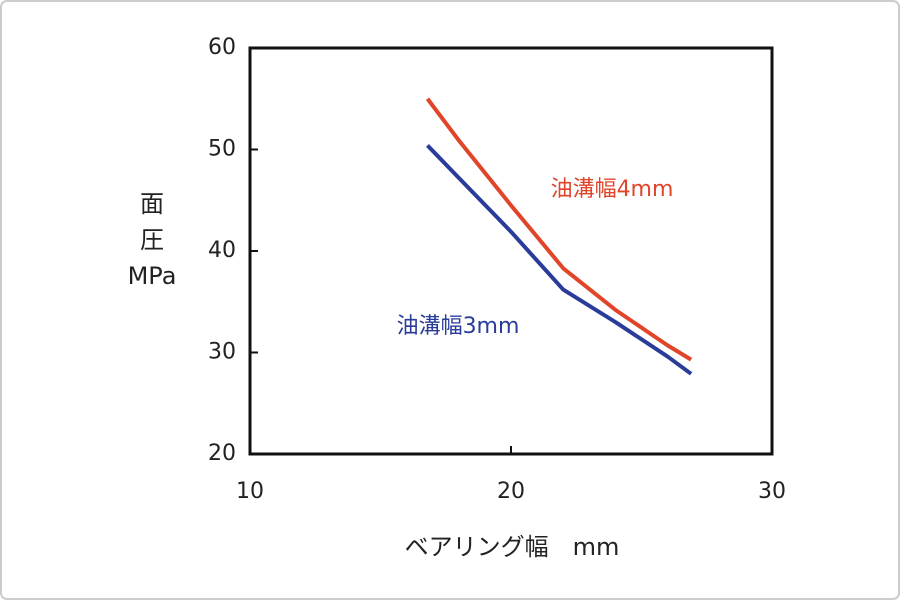  I want to click on y-tick-label: 60, so click(222, 47).